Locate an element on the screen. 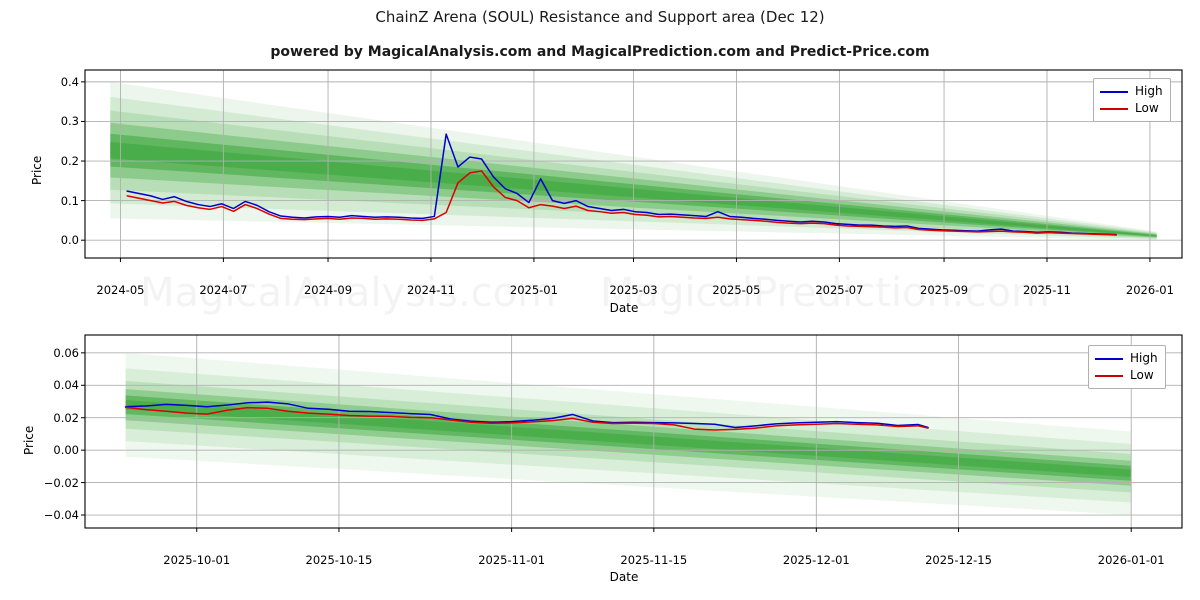 The image size is (1200, 600). bottom-chart-xlabel: Date is located at coordinates (624, 577).